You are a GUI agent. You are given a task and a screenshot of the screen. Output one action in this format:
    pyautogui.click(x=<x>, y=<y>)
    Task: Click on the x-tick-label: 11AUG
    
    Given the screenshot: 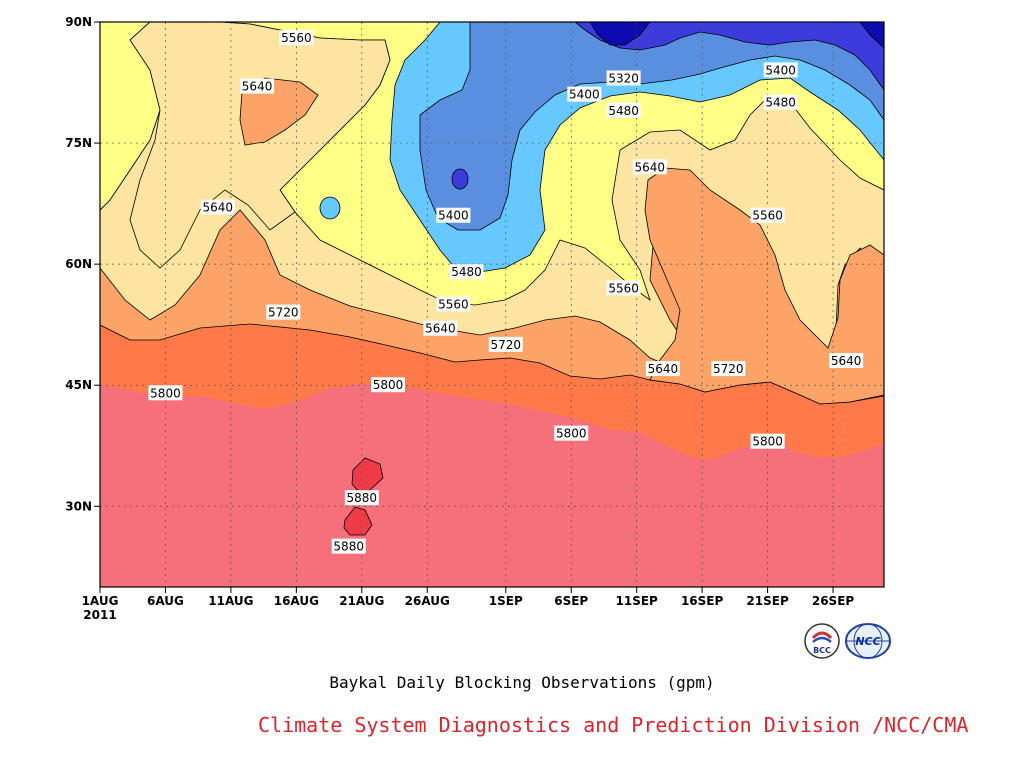 What is the action you would take?
    pyautogui.click(x=230, y=601)
    